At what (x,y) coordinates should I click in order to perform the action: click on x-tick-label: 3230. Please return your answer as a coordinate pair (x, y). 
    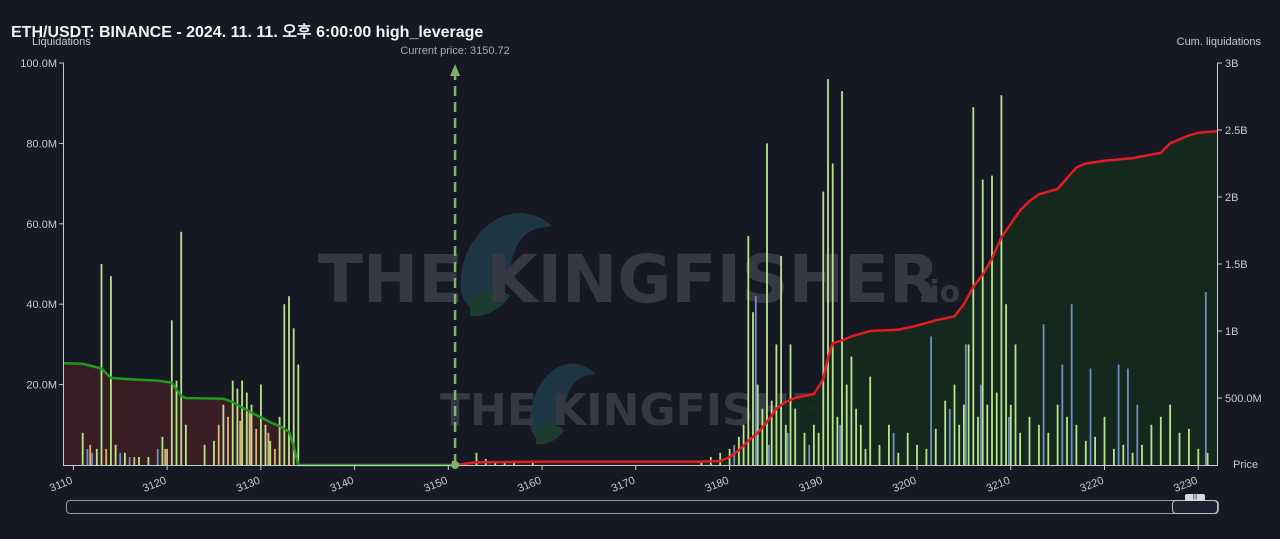
    Looking at the image, I should click on (1185, 485).